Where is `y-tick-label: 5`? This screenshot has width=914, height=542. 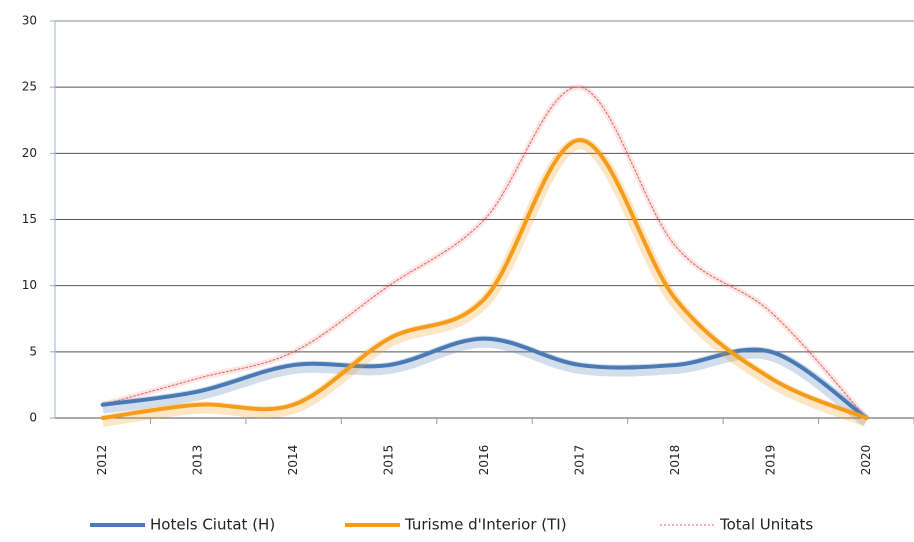
y-tick-label: 5 is located at coordinates (33, 351).